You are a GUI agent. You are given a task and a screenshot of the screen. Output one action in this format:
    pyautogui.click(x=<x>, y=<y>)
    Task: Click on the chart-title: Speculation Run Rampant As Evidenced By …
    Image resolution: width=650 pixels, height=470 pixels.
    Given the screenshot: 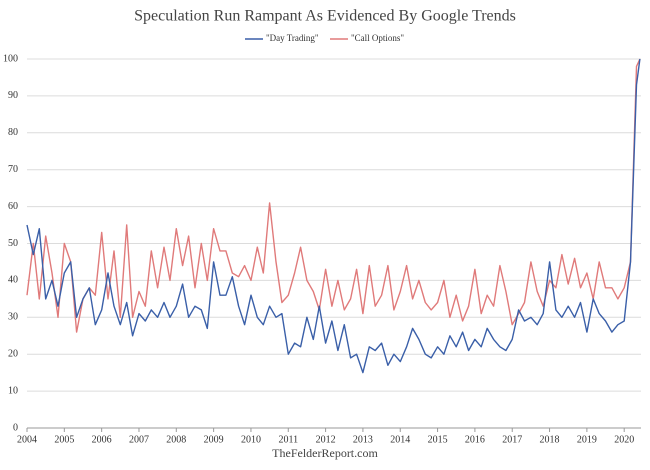 What is the action you would take?
    pyautogui.click(x=325, y=16)
    